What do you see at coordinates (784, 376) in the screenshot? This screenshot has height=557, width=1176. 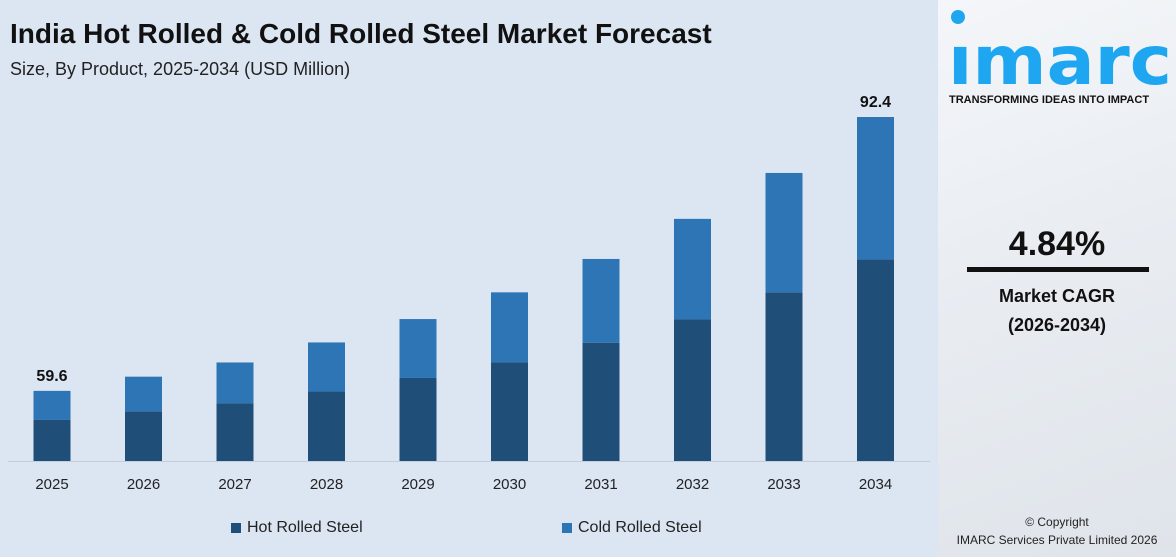 I see `bar-hot-rolled-2033` at bounding box center [784, 376].